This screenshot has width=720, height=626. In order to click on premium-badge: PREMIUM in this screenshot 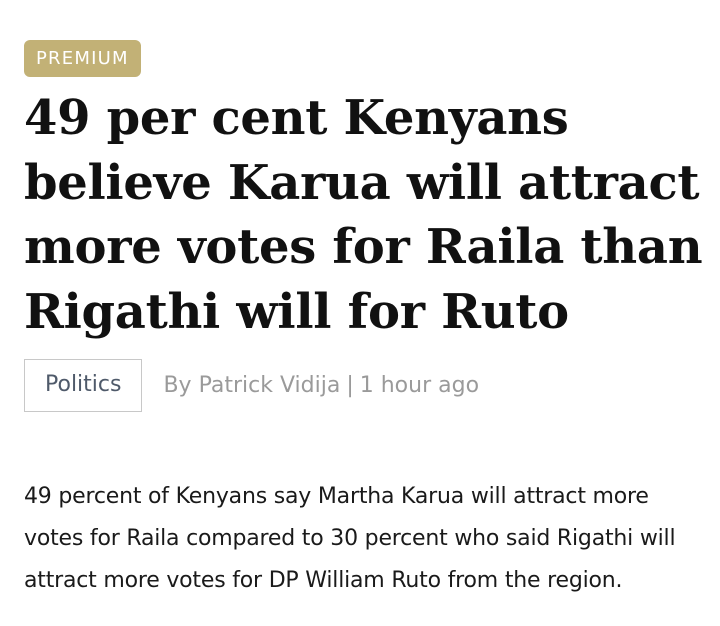, I will do `click(82, 58)`.